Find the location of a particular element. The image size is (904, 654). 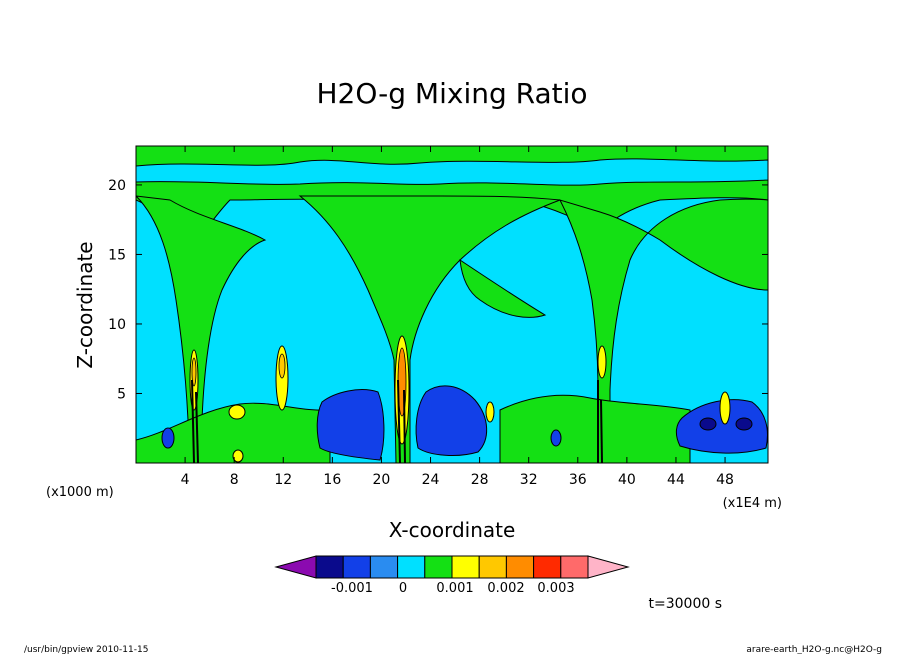

x-tick-label: 12 is located at coordinates (283, 480).